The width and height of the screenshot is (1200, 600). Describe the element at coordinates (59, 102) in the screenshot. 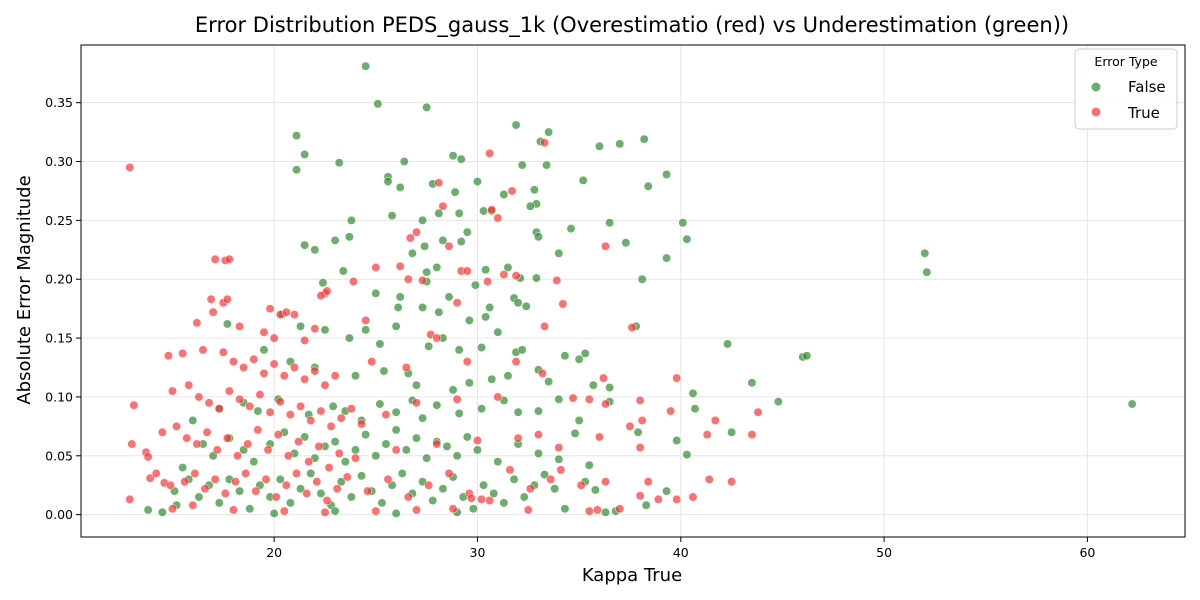

I see `y-tick-label: 0.35` at that location.